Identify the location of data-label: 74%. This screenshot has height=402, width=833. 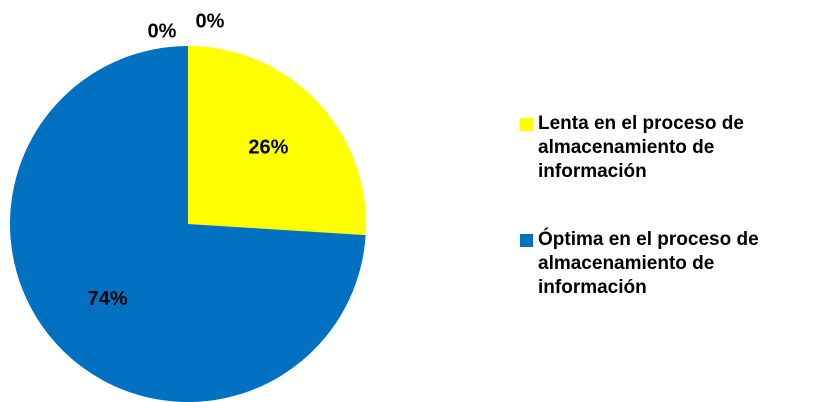
(108, 299).